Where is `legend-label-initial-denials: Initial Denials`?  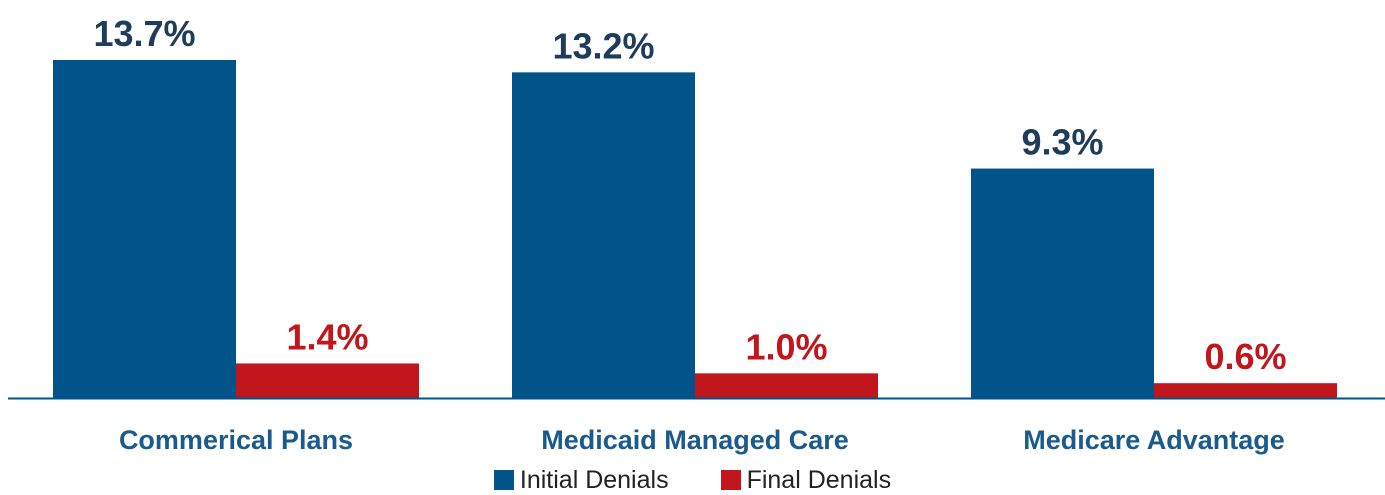 legend-label-initial-denials: Initial Denials is located at coordinates (594, 479).